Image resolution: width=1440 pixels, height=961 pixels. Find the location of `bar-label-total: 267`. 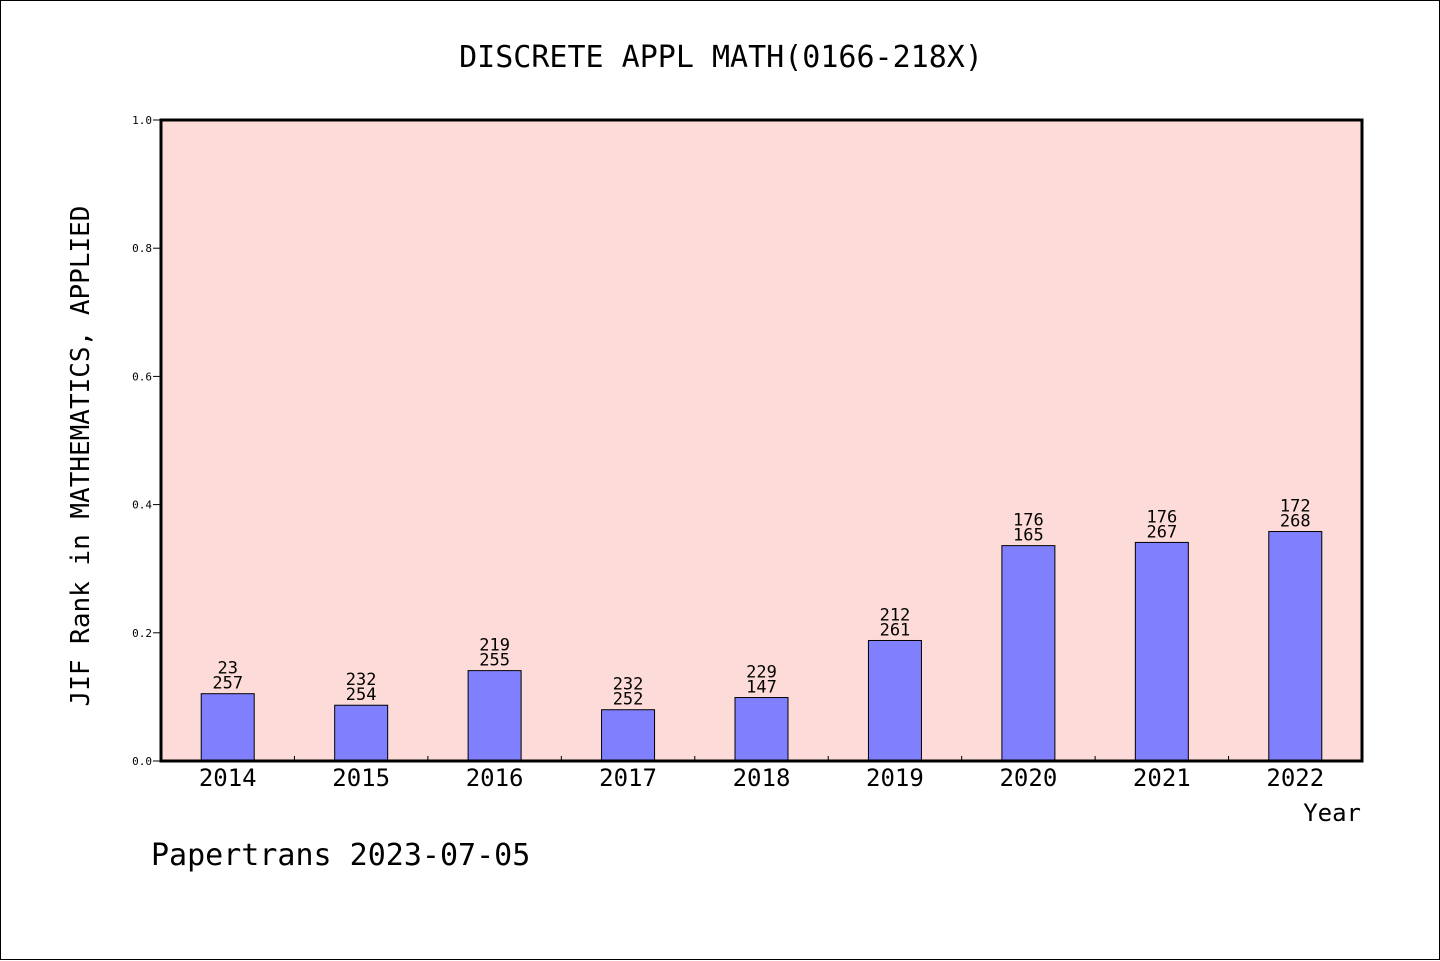

bar-label-total: 267 is located at coordinates (1161, 532).